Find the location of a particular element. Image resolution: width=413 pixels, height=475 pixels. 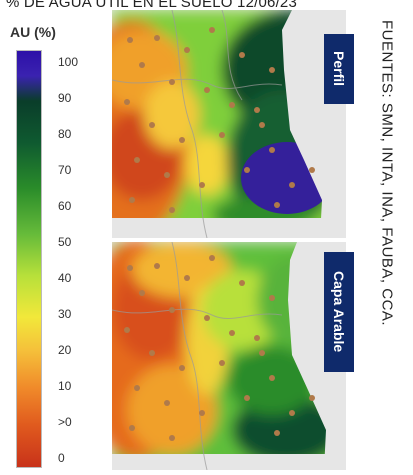

legend-tick: 20 is located at coordinates (65, 350).